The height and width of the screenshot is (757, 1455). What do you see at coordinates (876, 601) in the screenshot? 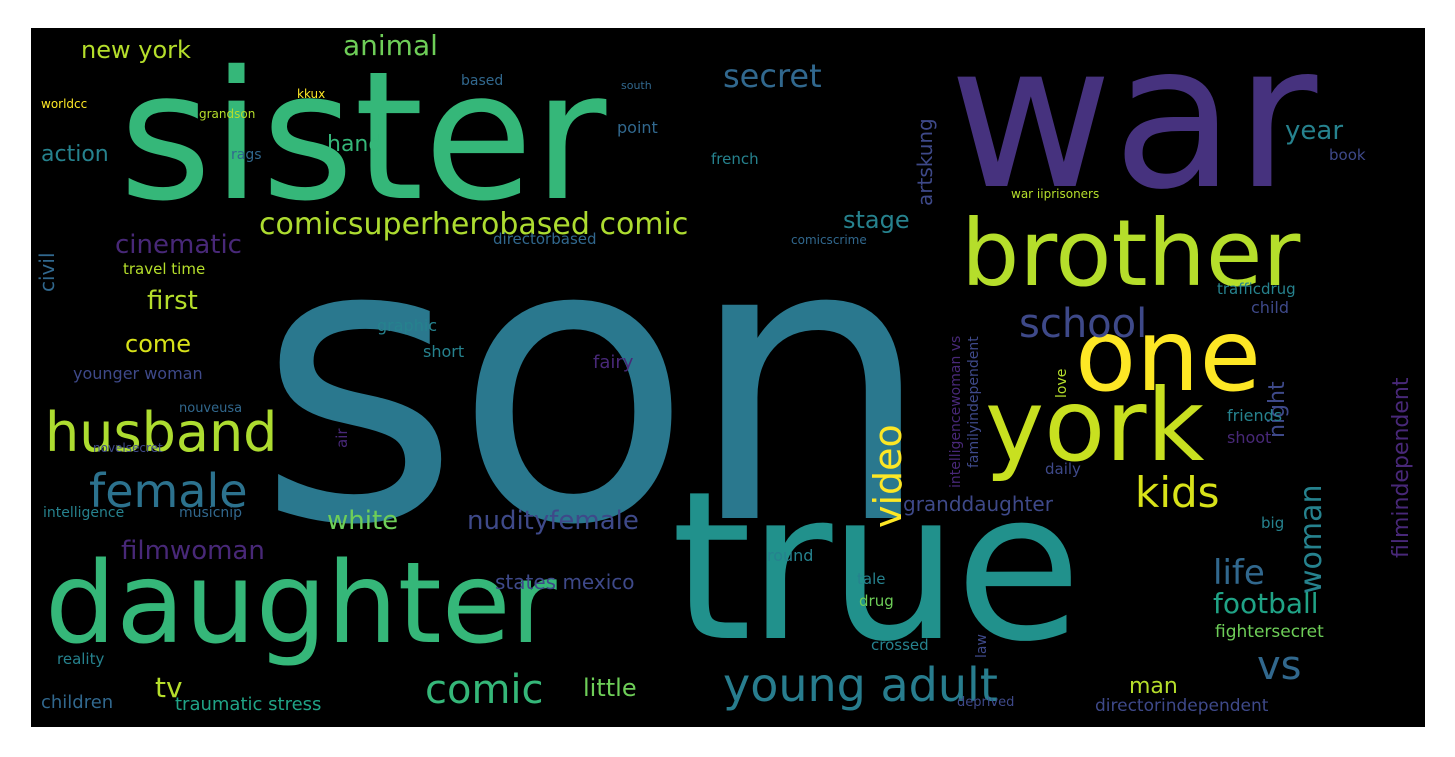
I see `word-drug: drug` at bounding box center [876, 601].